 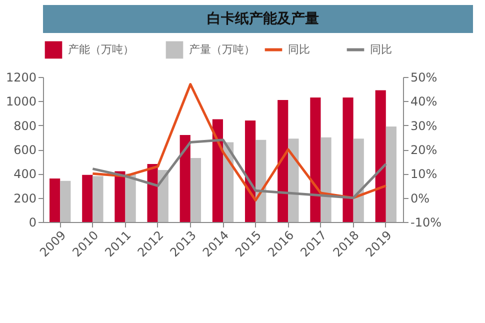 I want to click on y2-tick-label: 40%, so click(x=424, y=101).